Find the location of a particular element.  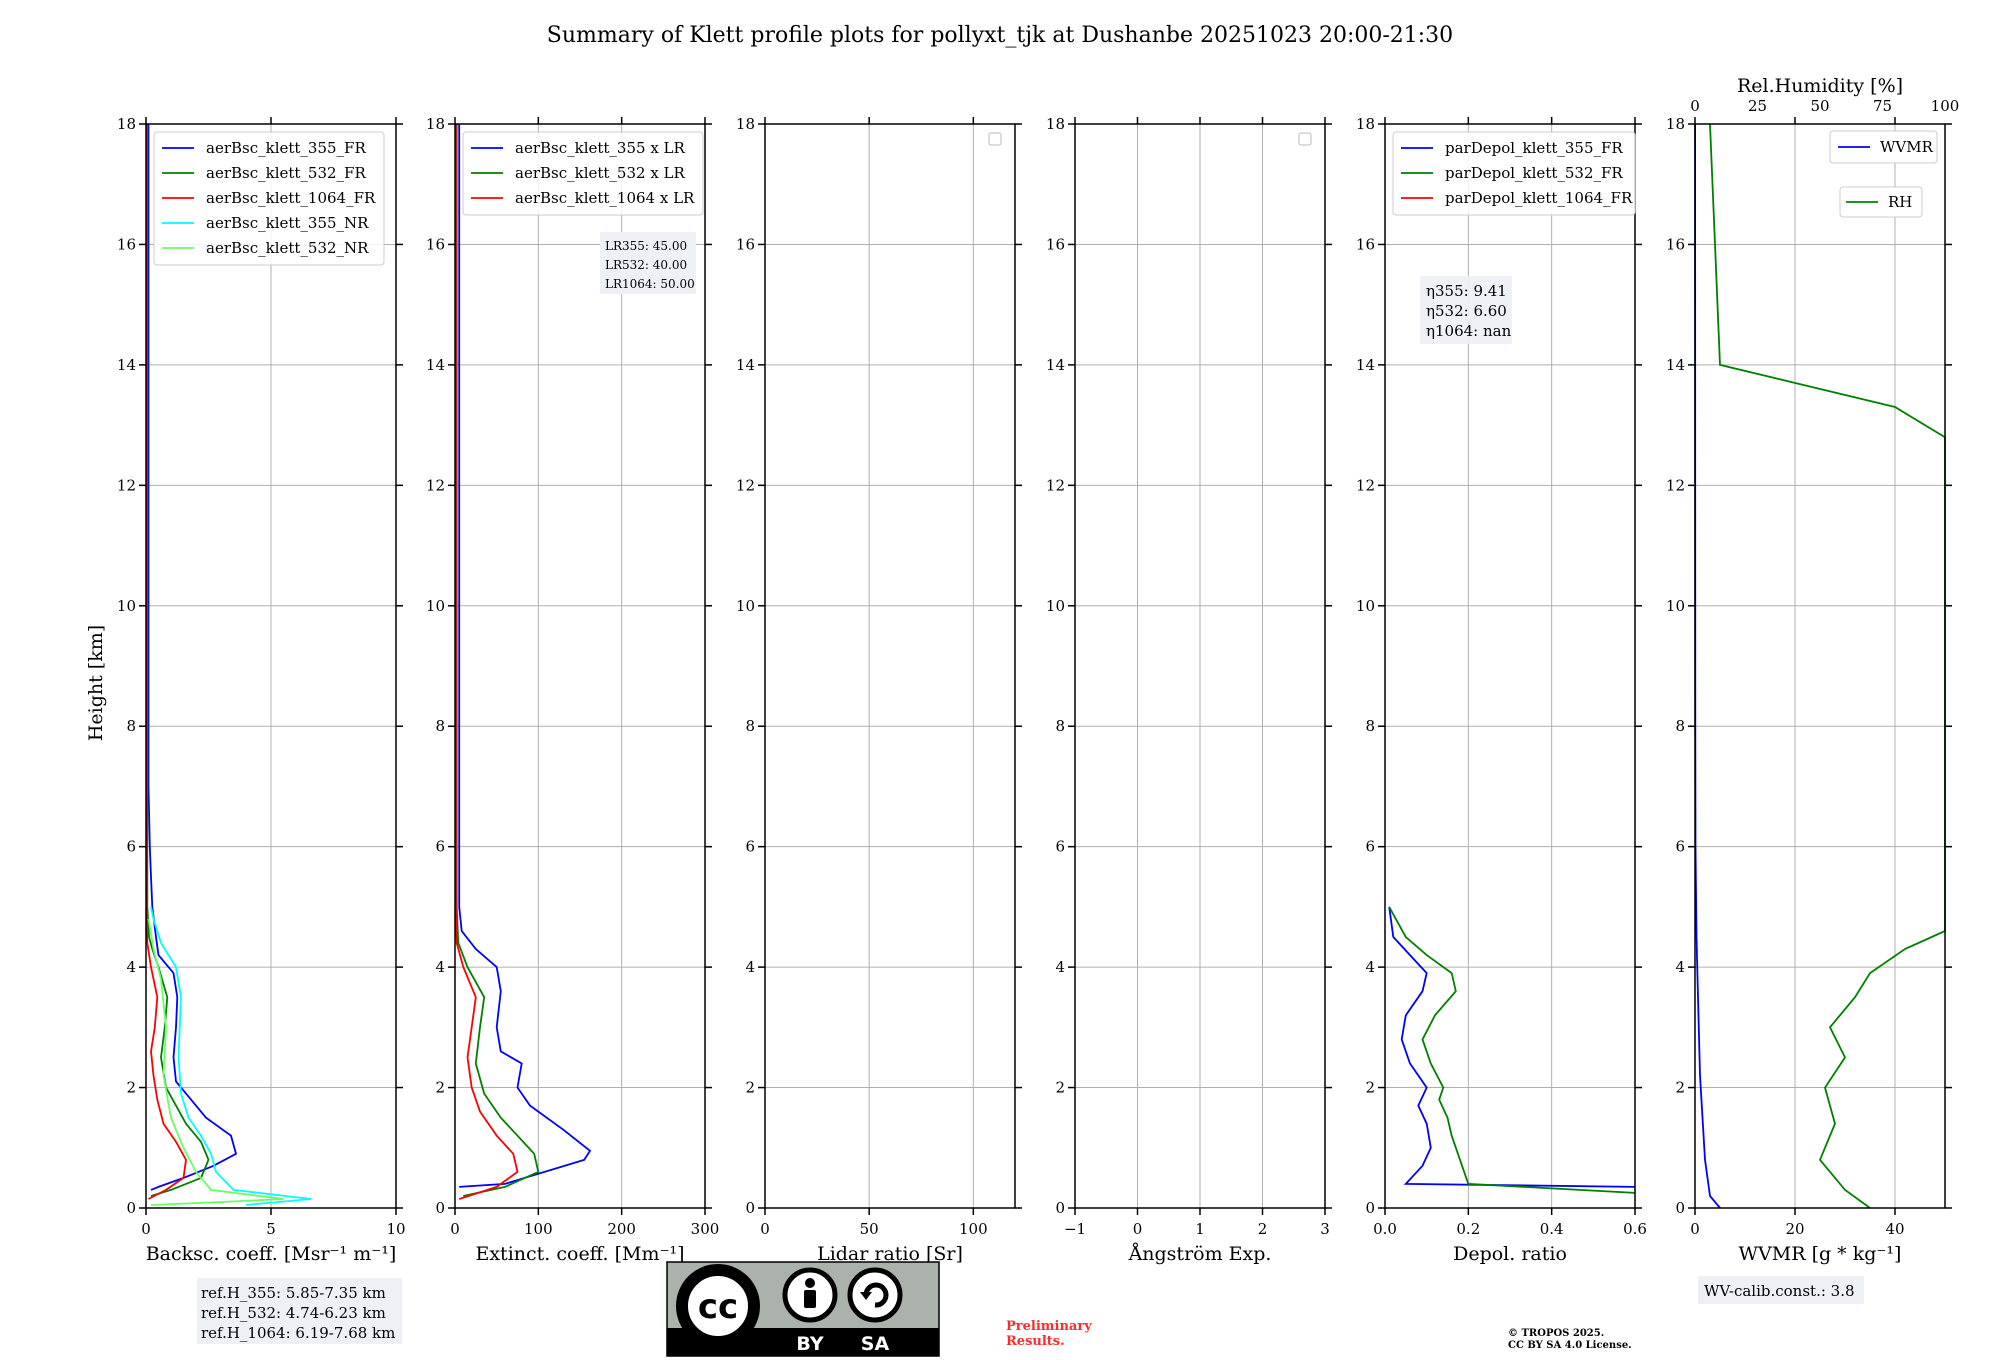

annotation-text: η355: 9.41 is located at coordinates (1466, 291).